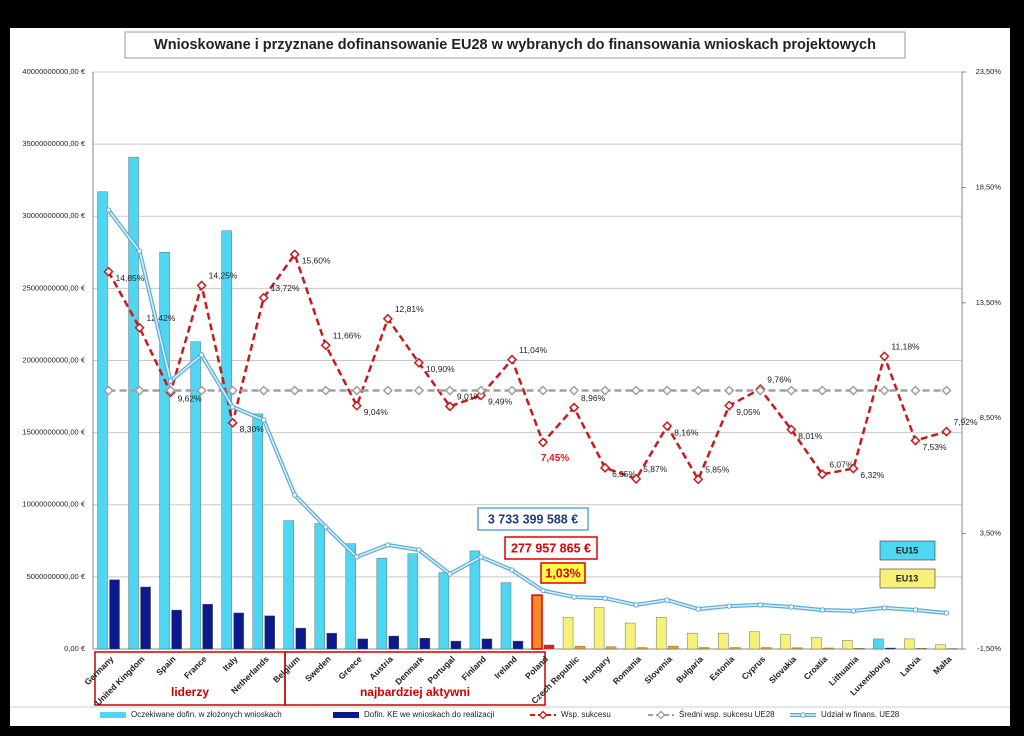 Image resolution: width=1024 pixels, height=736 pixels. I want to click on data-label: 6,35%, so click(624, 474).